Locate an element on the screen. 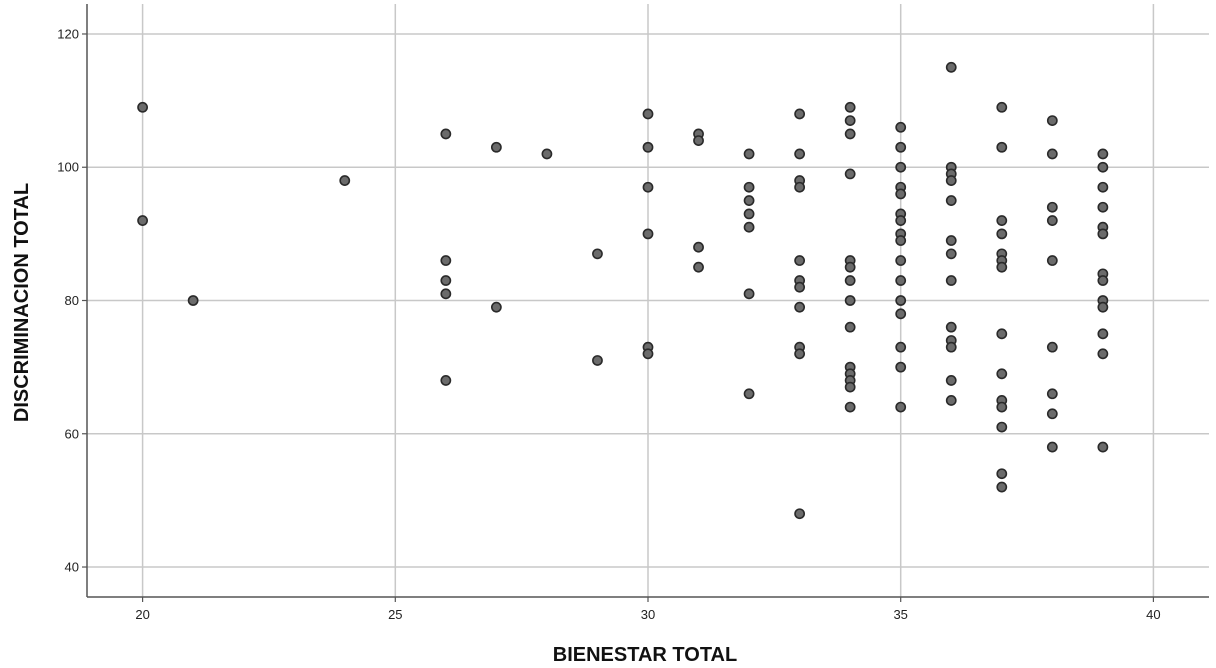 The image size is (1216, 668). y-tick-label: 60 is located at coordinates (72, 433).